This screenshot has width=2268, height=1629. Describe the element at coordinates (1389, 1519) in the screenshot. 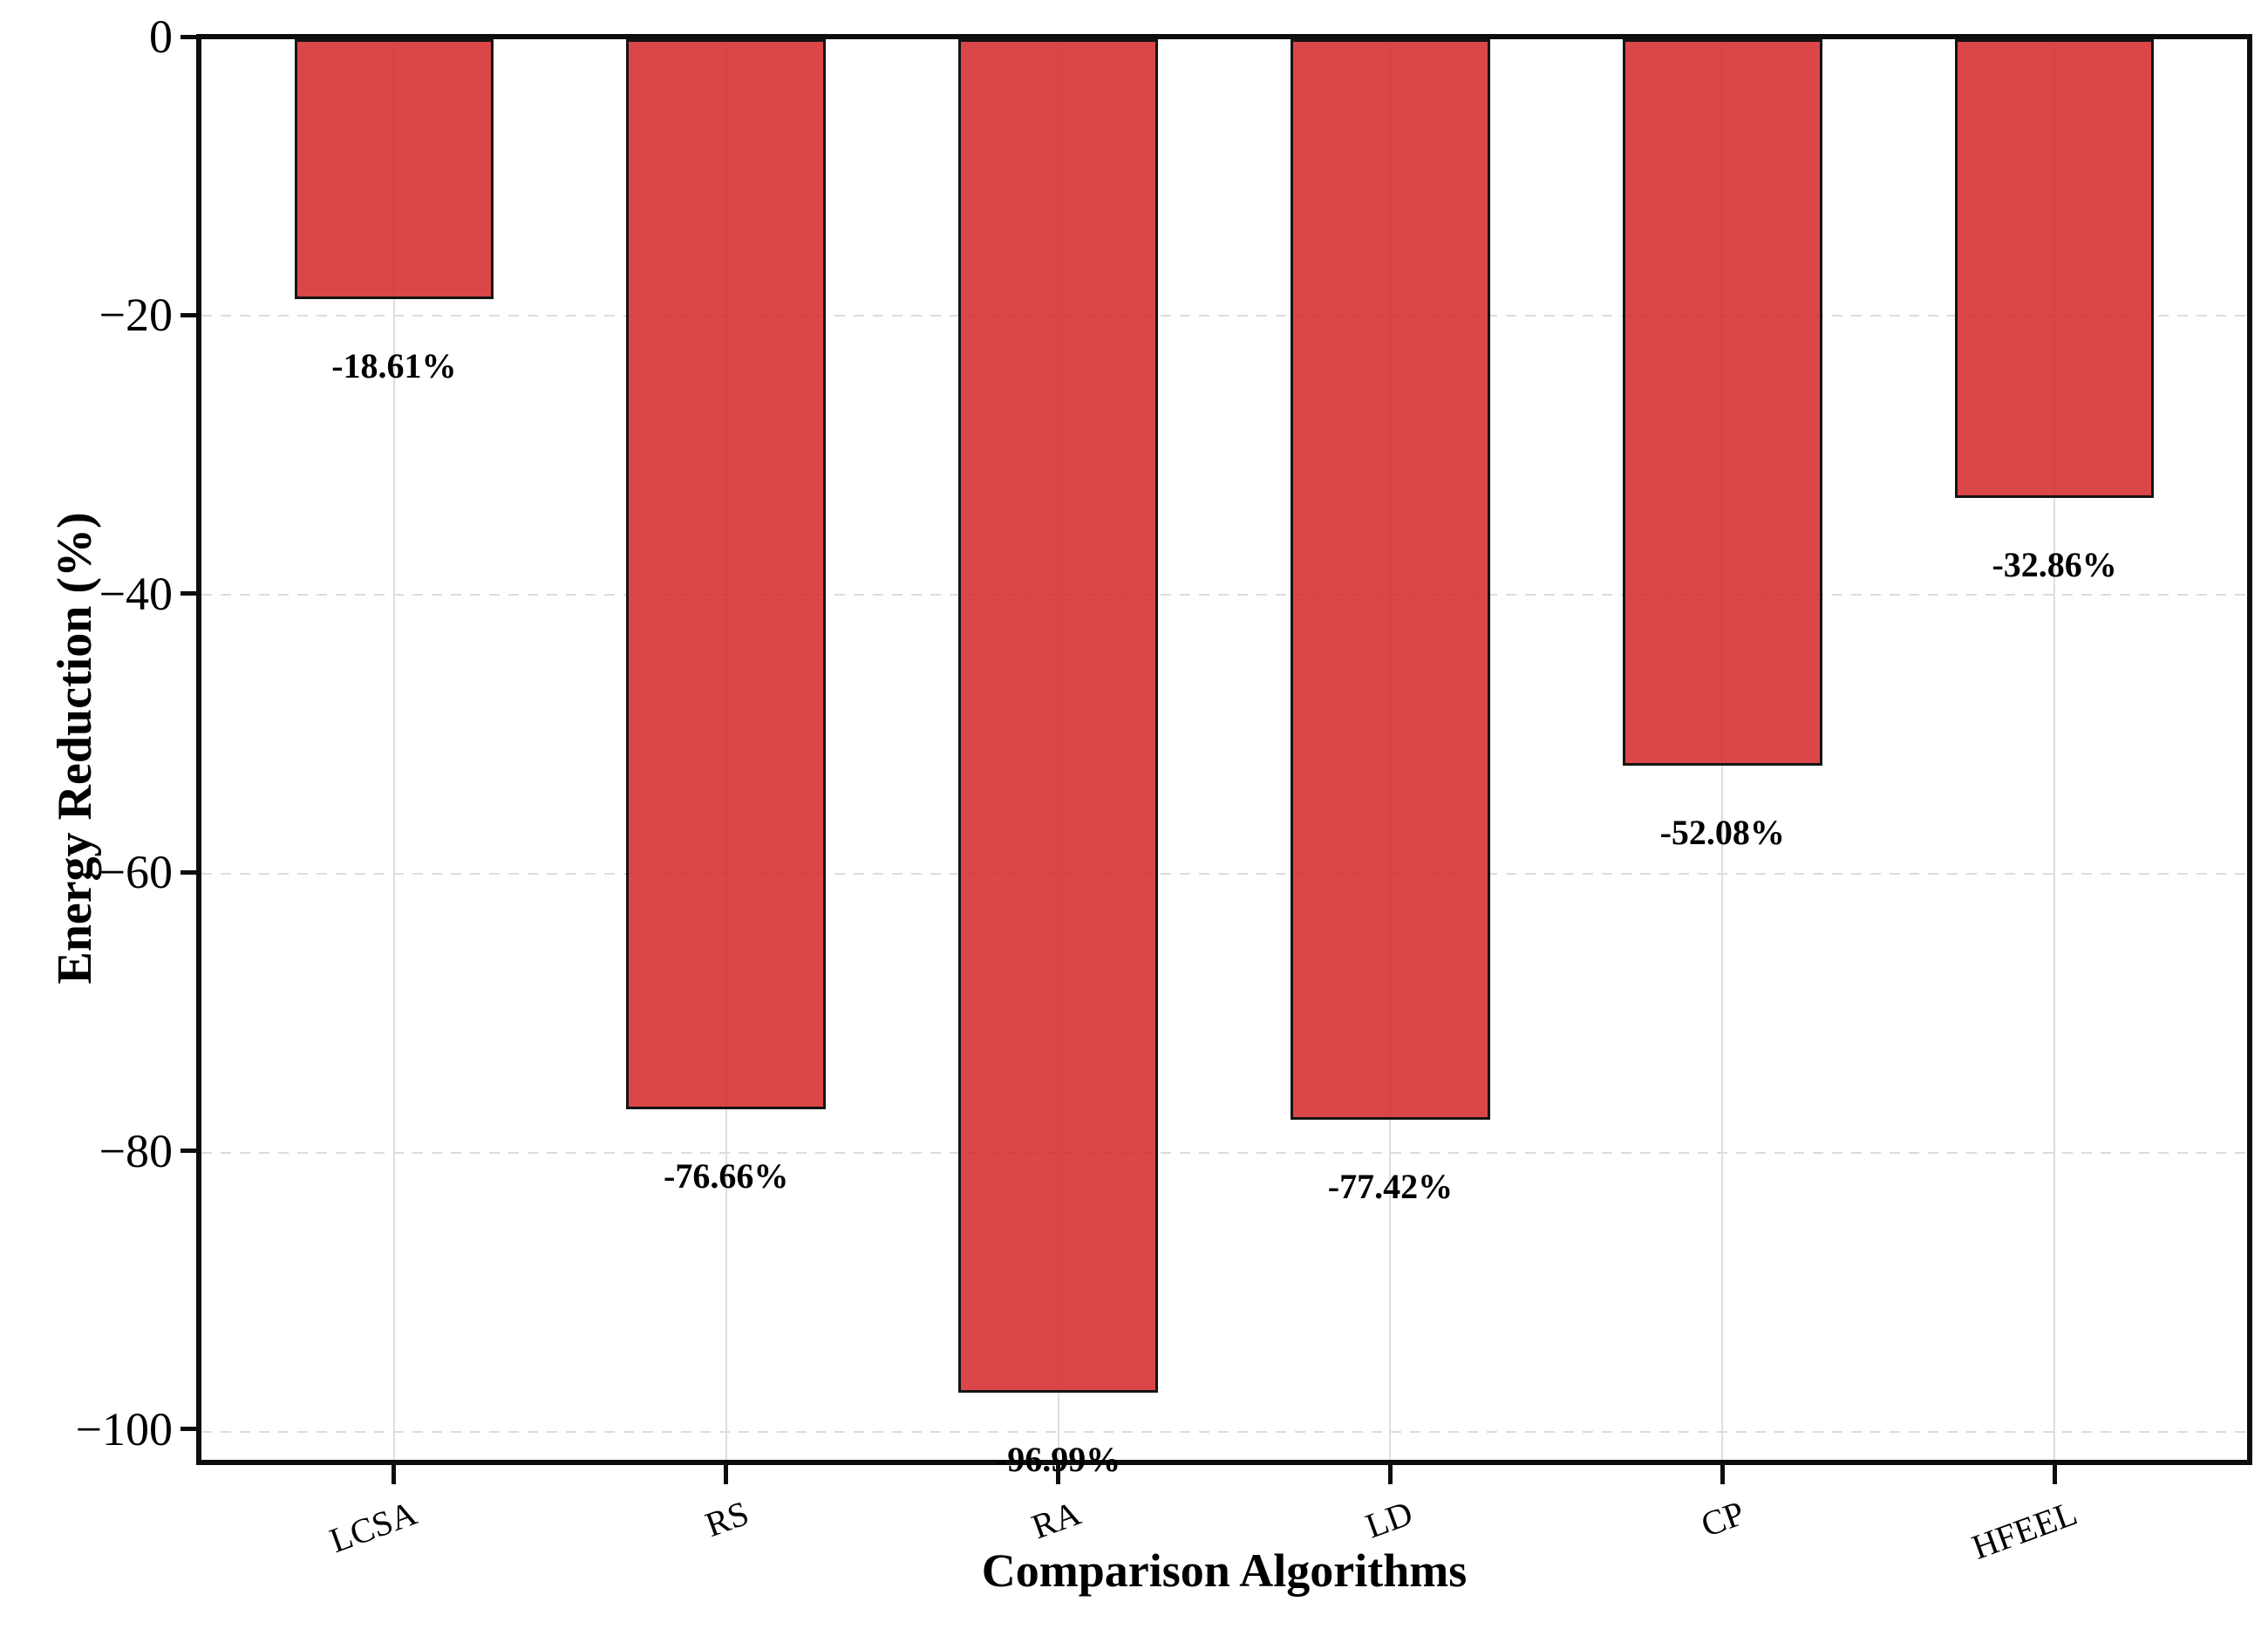

I see `x-tick-label-ld: LD` at that location.